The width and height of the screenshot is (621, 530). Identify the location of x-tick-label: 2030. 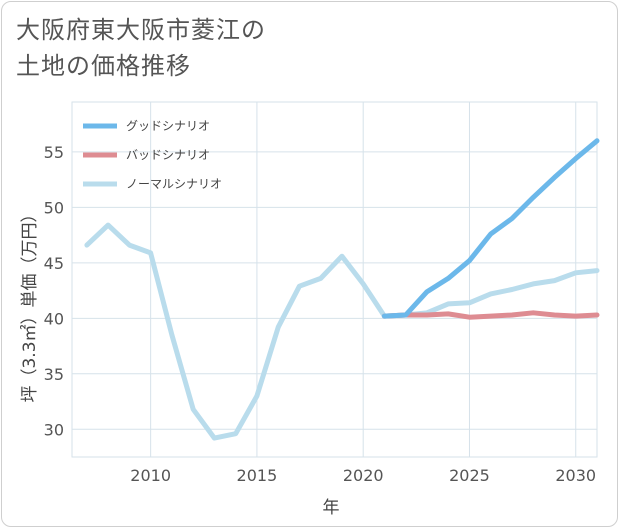
(575, 475).